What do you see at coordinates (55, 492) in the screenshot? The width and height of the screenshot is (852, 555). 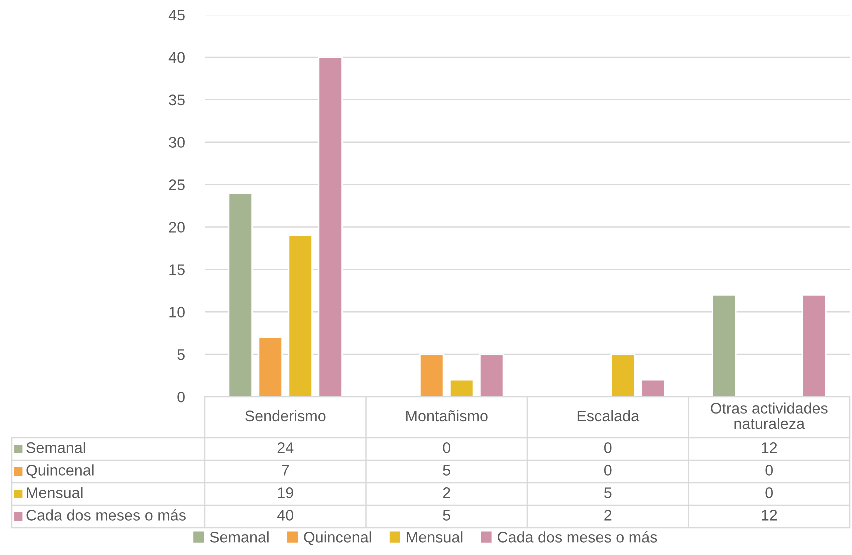 I see `text: Mensual` at bounding box center [55, 492].